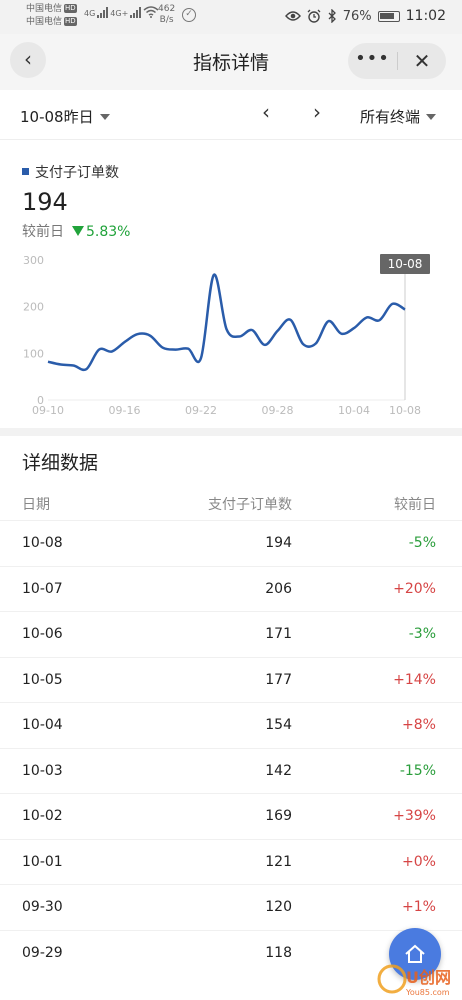 This screenshot has width=462, height=1000. Describe the element at coordinates (427, 992) in the screenshot. I see `watermark-subtext: You85.com` at that location.